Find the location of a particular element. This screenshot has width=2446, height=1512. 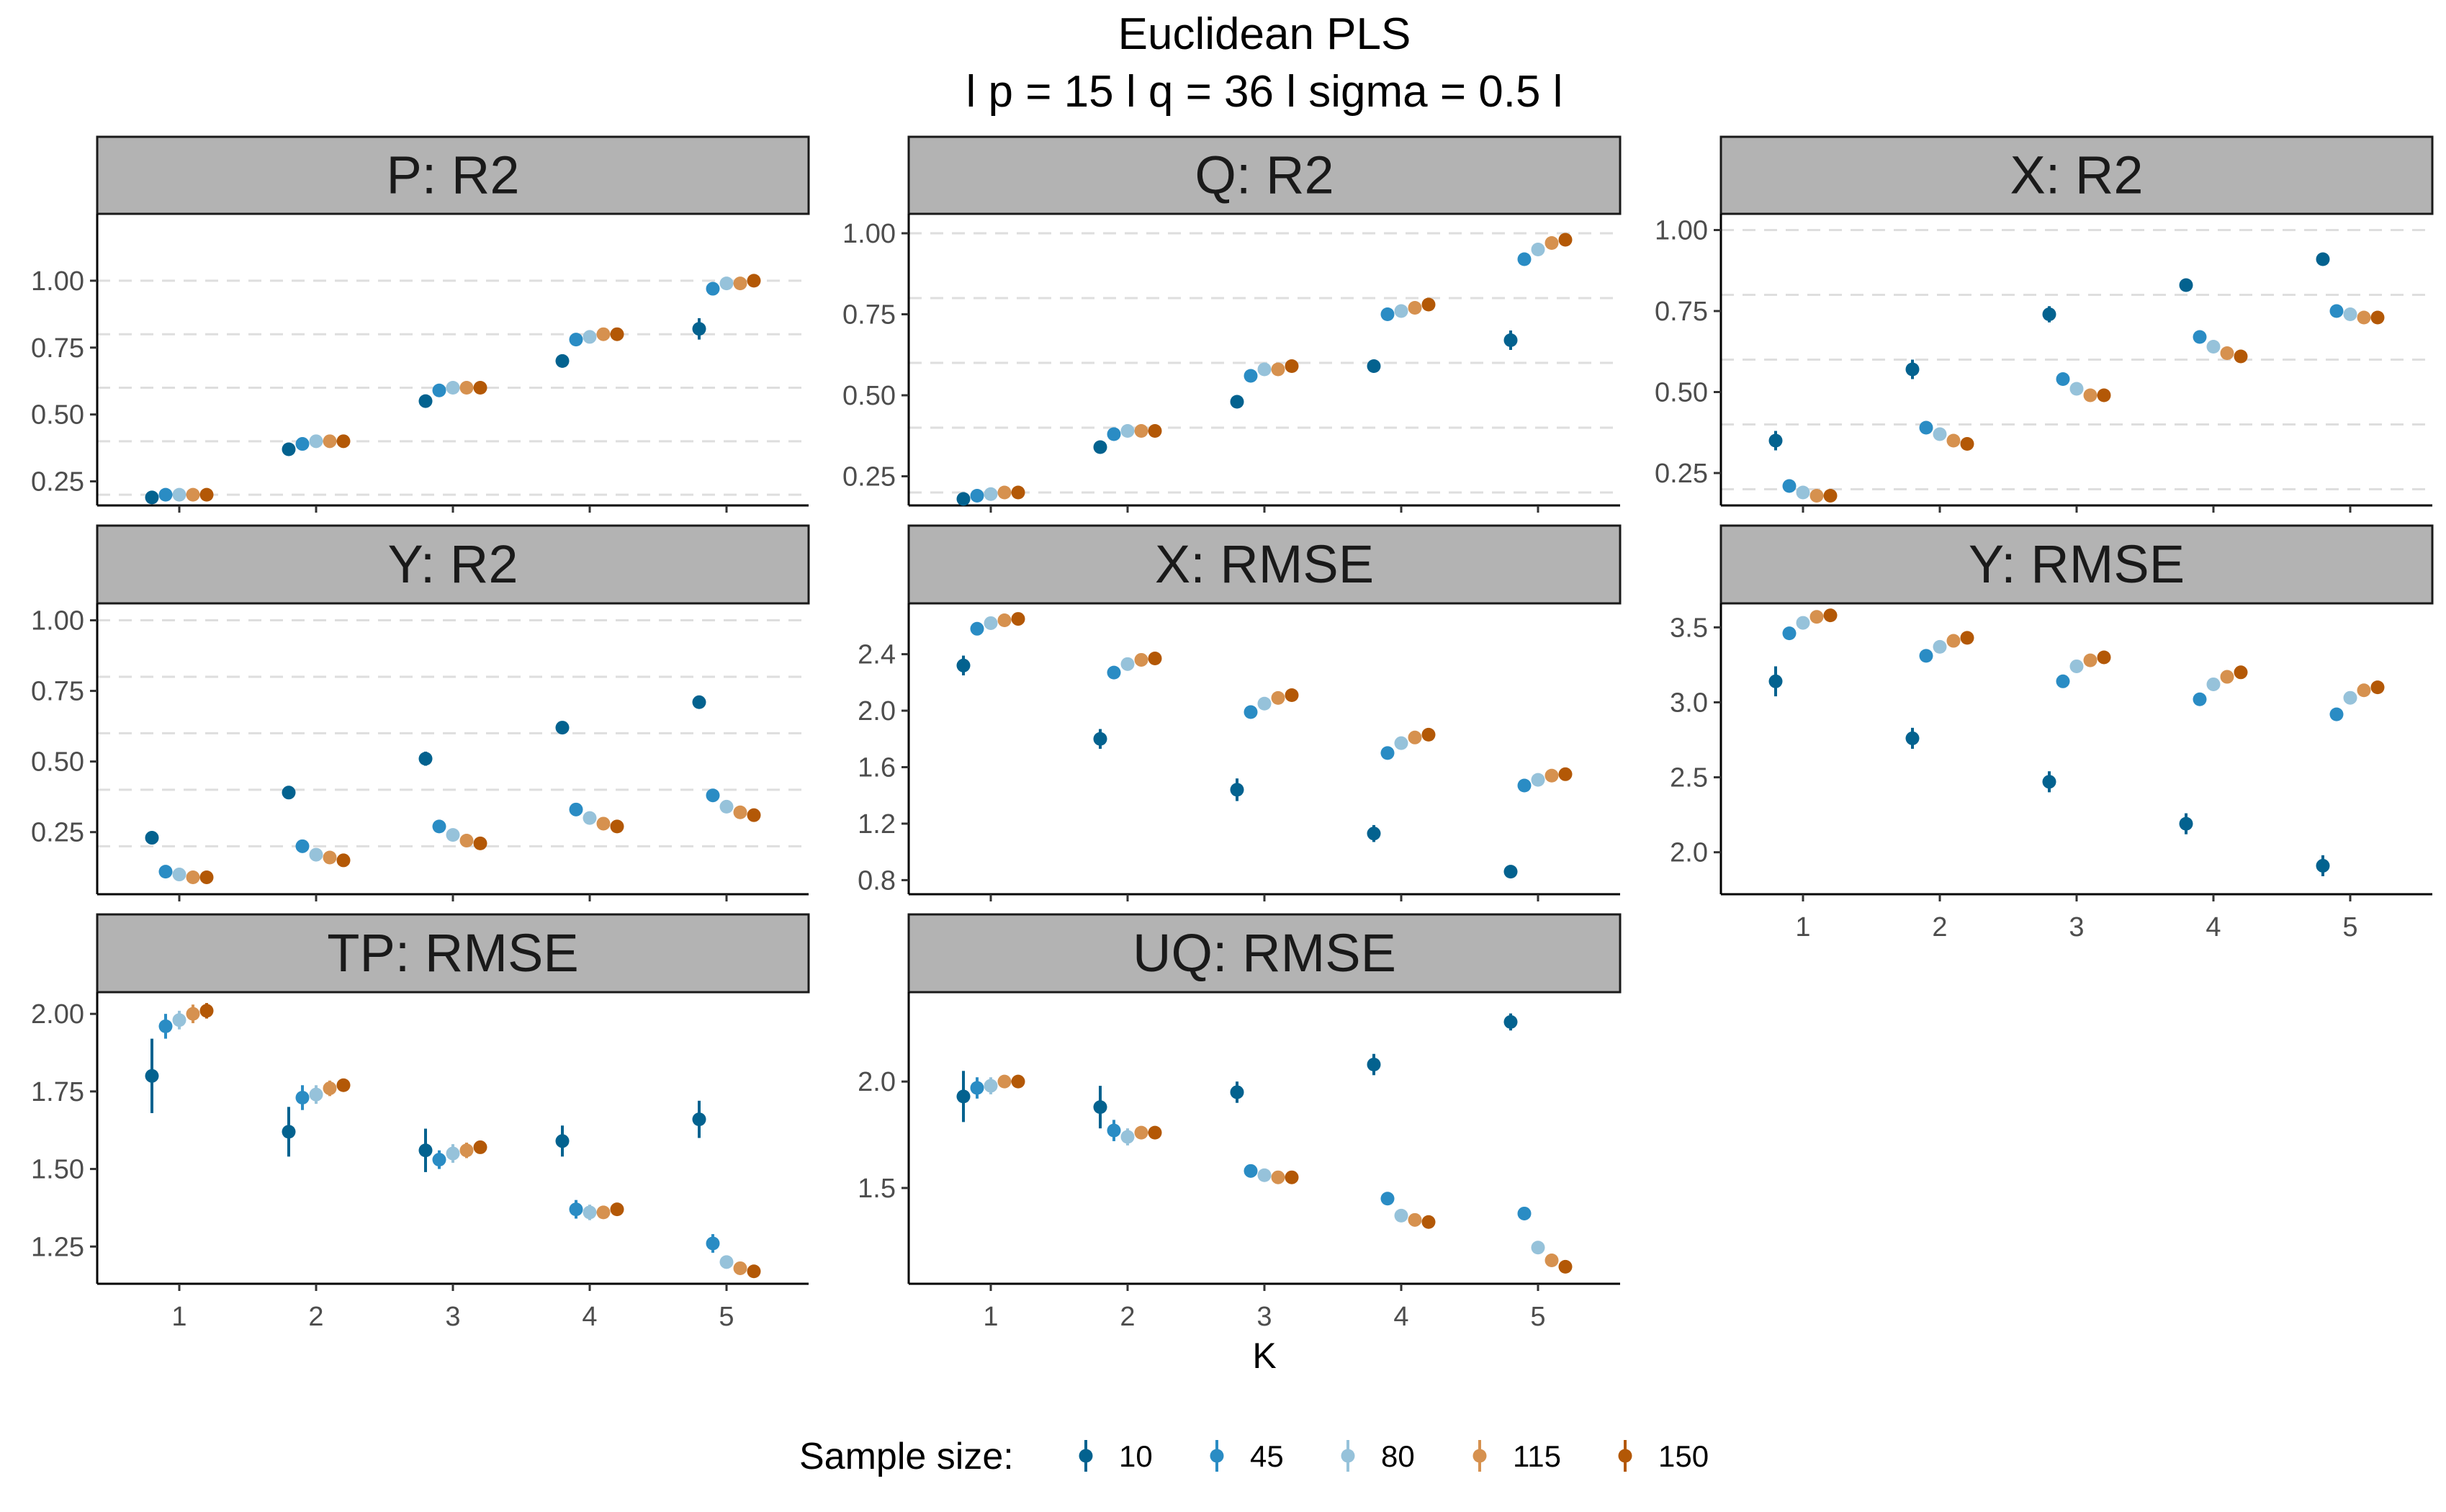

y-tick-label: 0.25 is located at coordinates (869, 477).